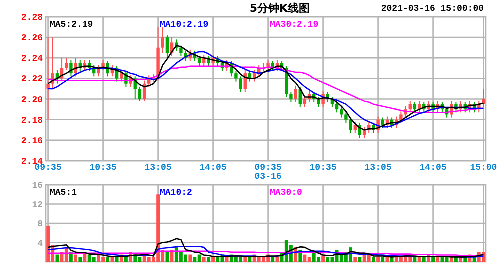 The width and height of the screenshot is (500, 275). I want to click on y-tick-label: 8, so click(40, 225).